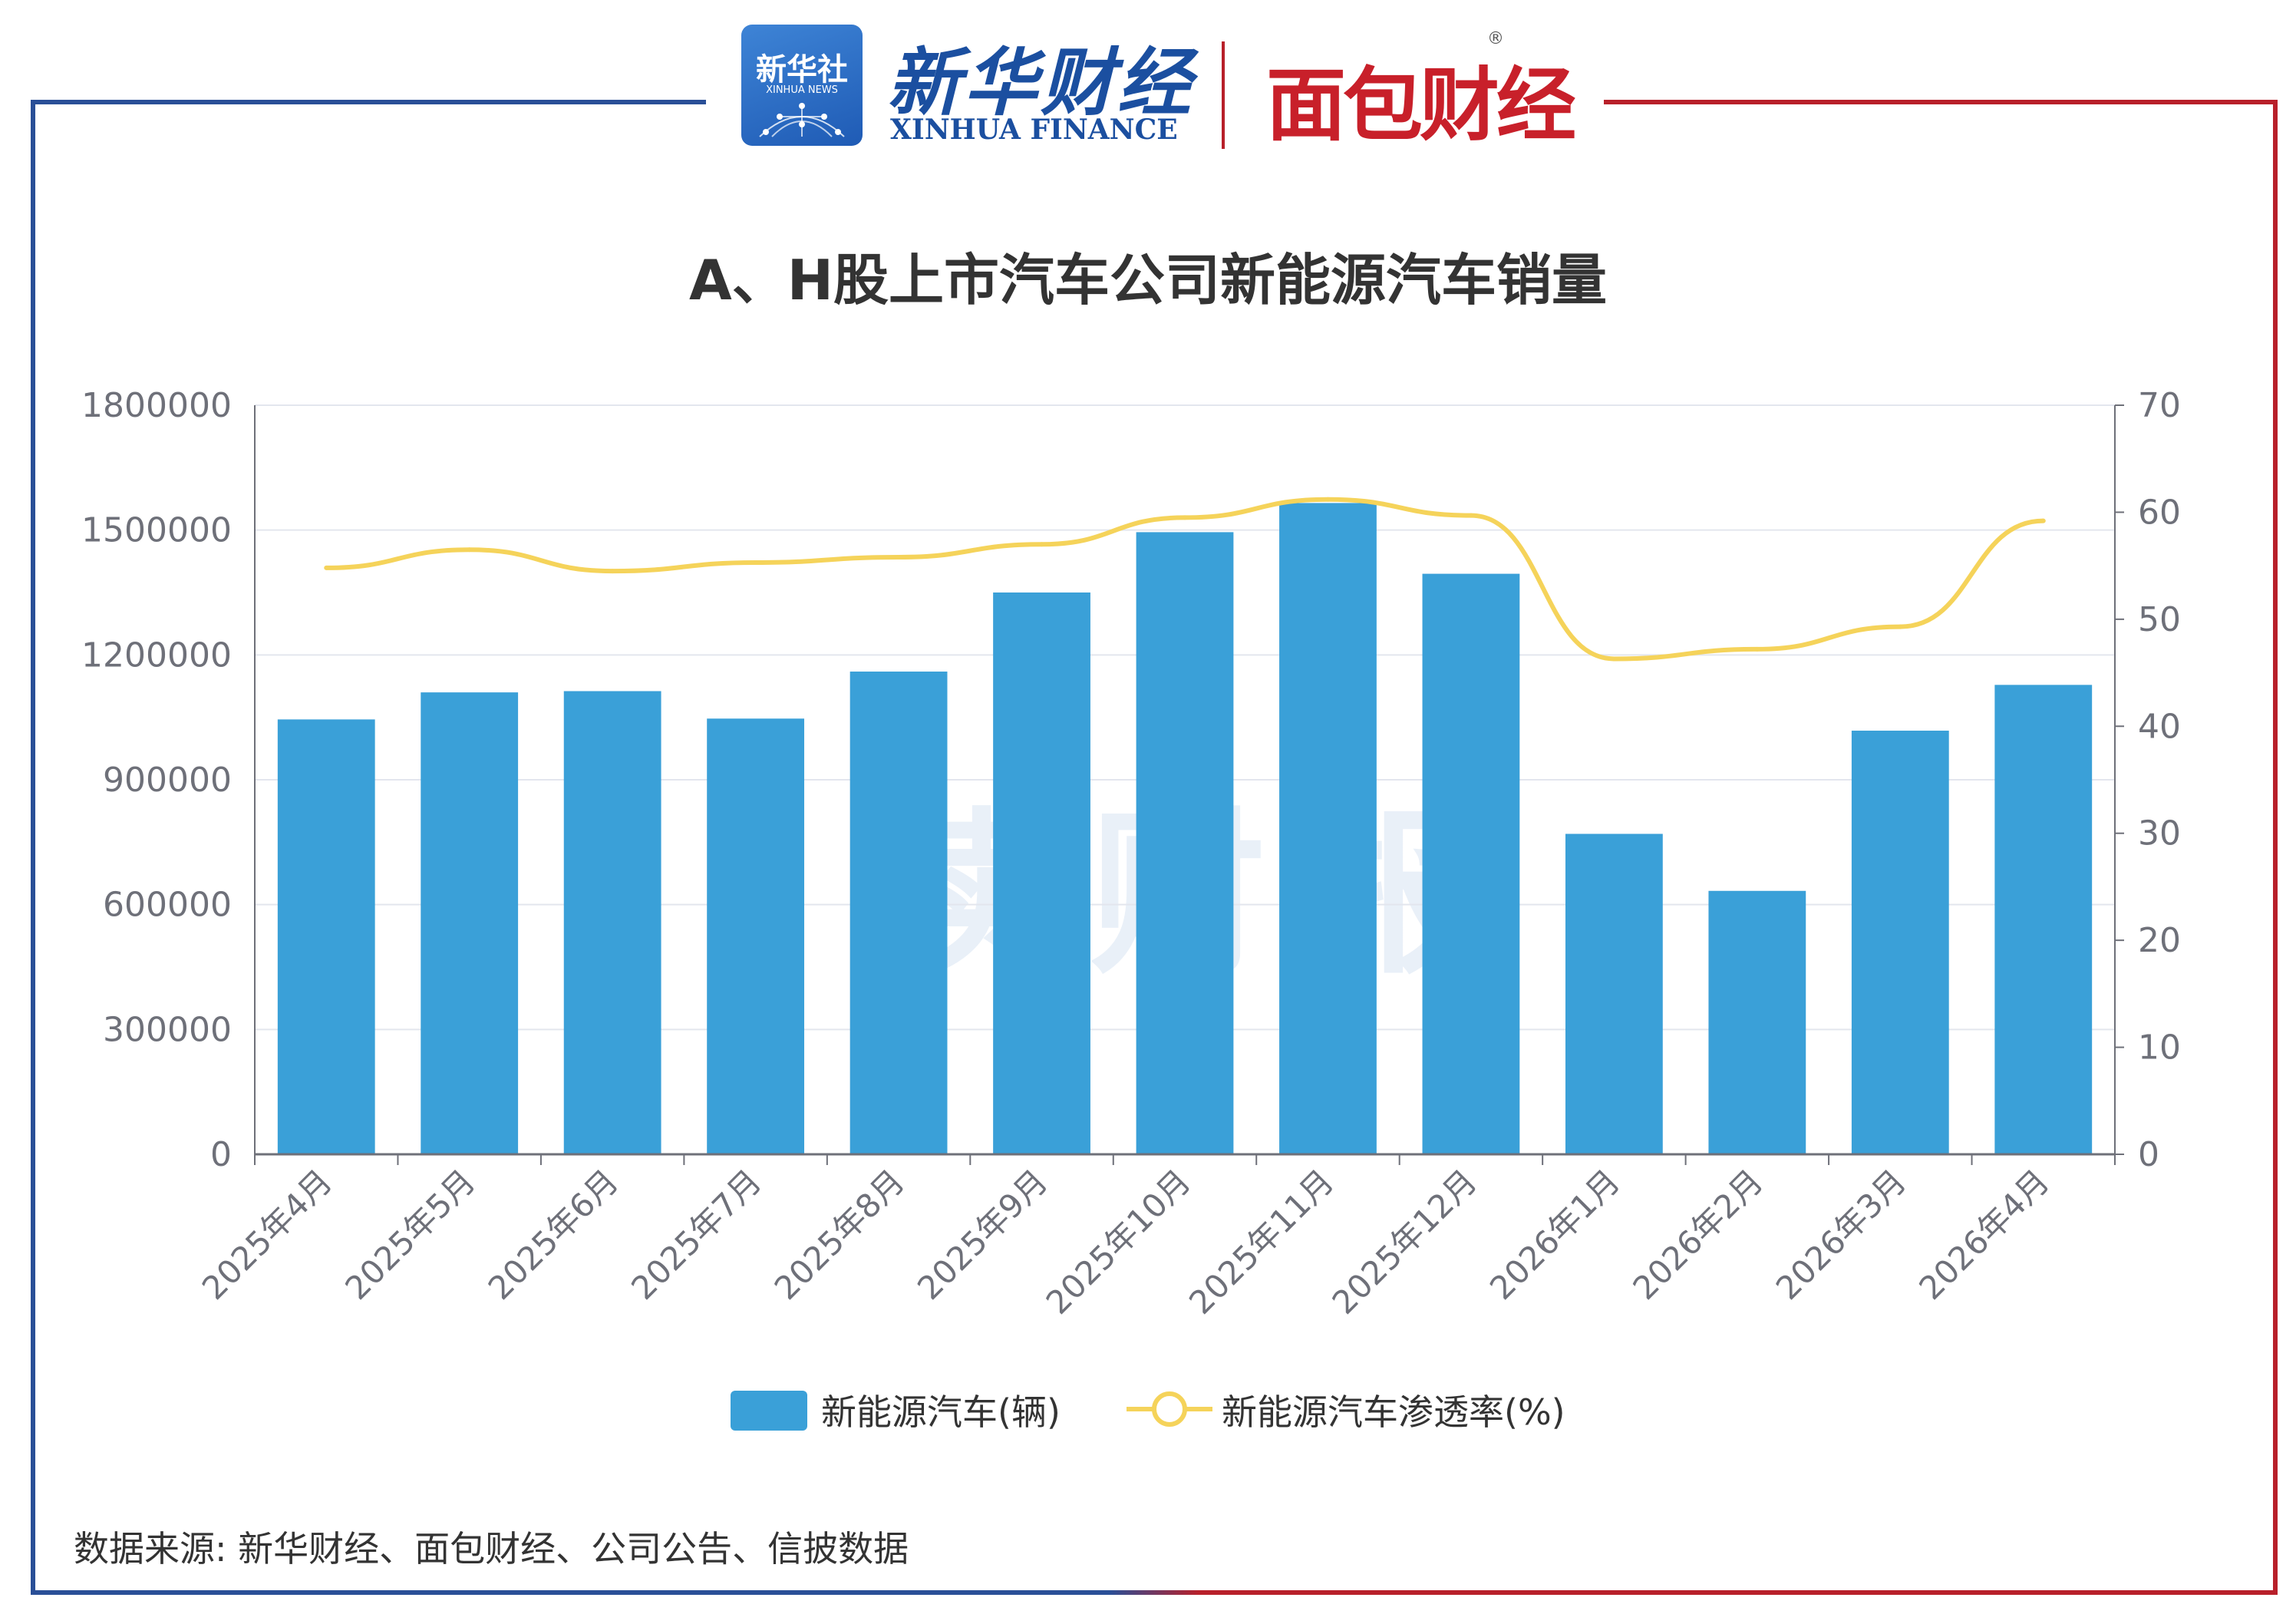 The width and height of the screenshot is (2296, 1624). Describe the element at coordinates (1328, 499) in the screenshot. I see `line-point-2025年11月` at that location.